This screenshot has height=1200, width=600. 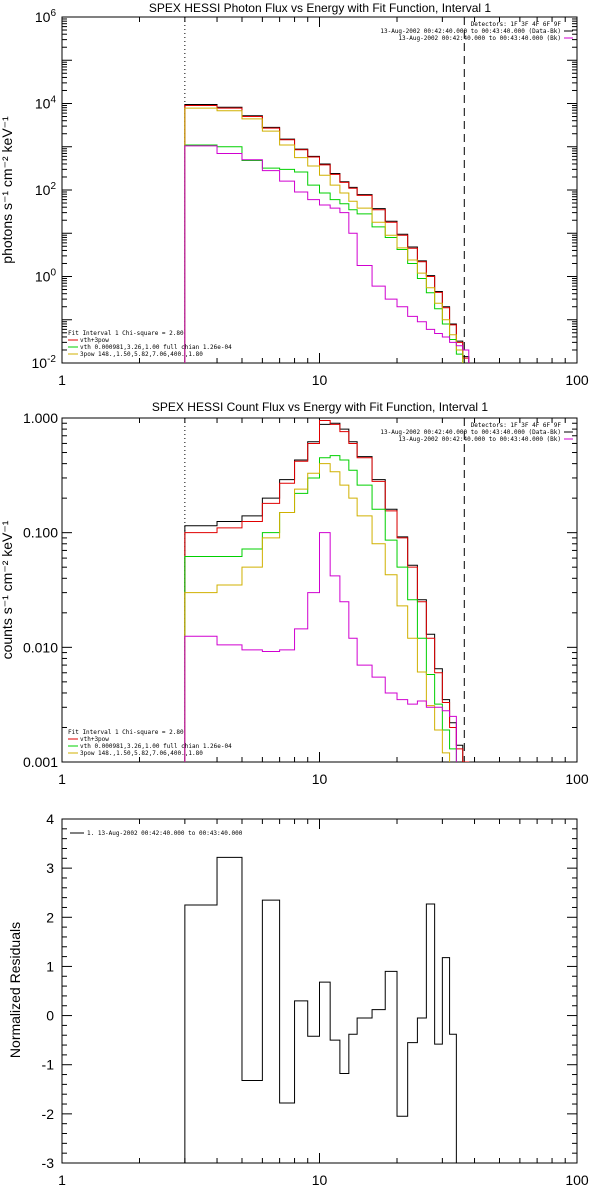 What do you see at coordinates (50, 917) in the screenshot?
I see `y-tick-label: 2` at bounding box center [50, 917].